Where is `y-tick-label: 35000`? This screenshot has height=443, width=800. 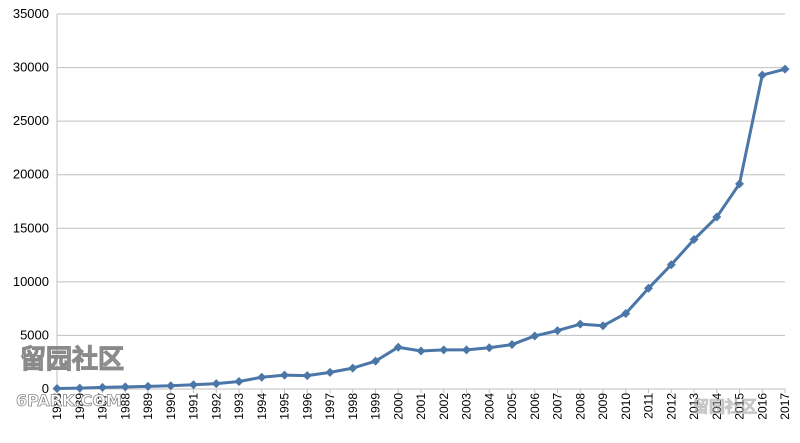
y-tick-label: 35000 is located at coordinates (31, 13).